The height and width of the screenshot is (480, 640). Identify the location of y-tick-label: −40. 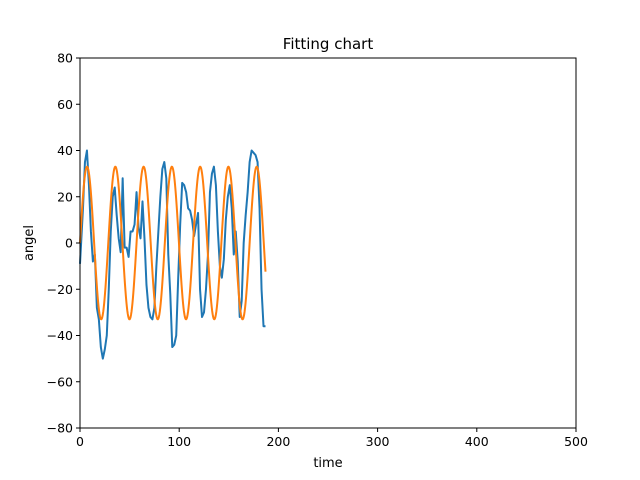
(60, 335).